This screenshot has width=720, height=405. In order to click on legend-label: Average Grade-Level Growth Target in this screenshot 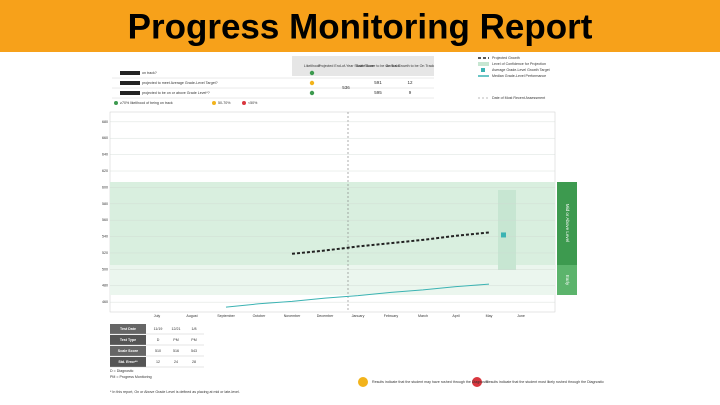, I will do `click(521, 70)`.